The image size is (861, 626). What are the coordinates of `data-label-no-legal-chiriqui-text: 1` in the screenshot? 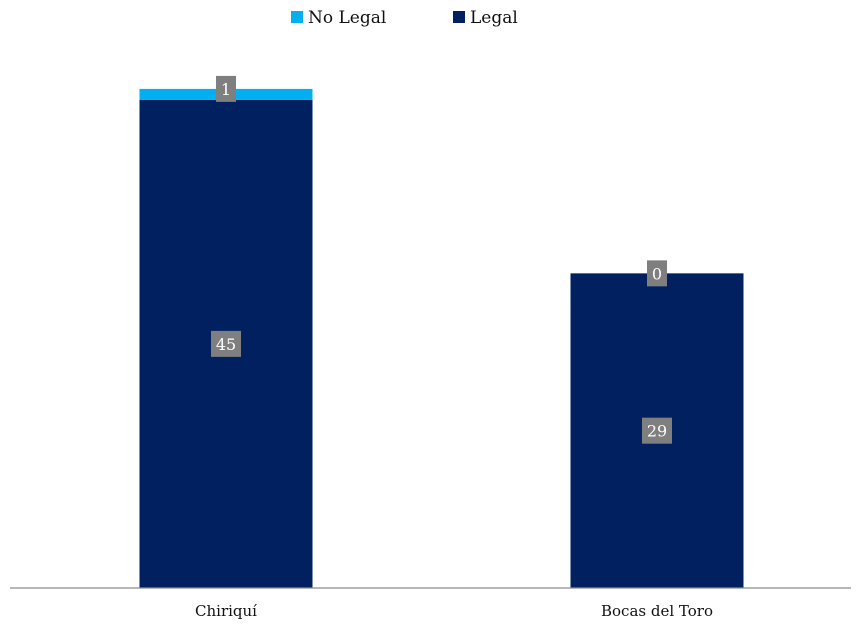 It's located at (226, 89).